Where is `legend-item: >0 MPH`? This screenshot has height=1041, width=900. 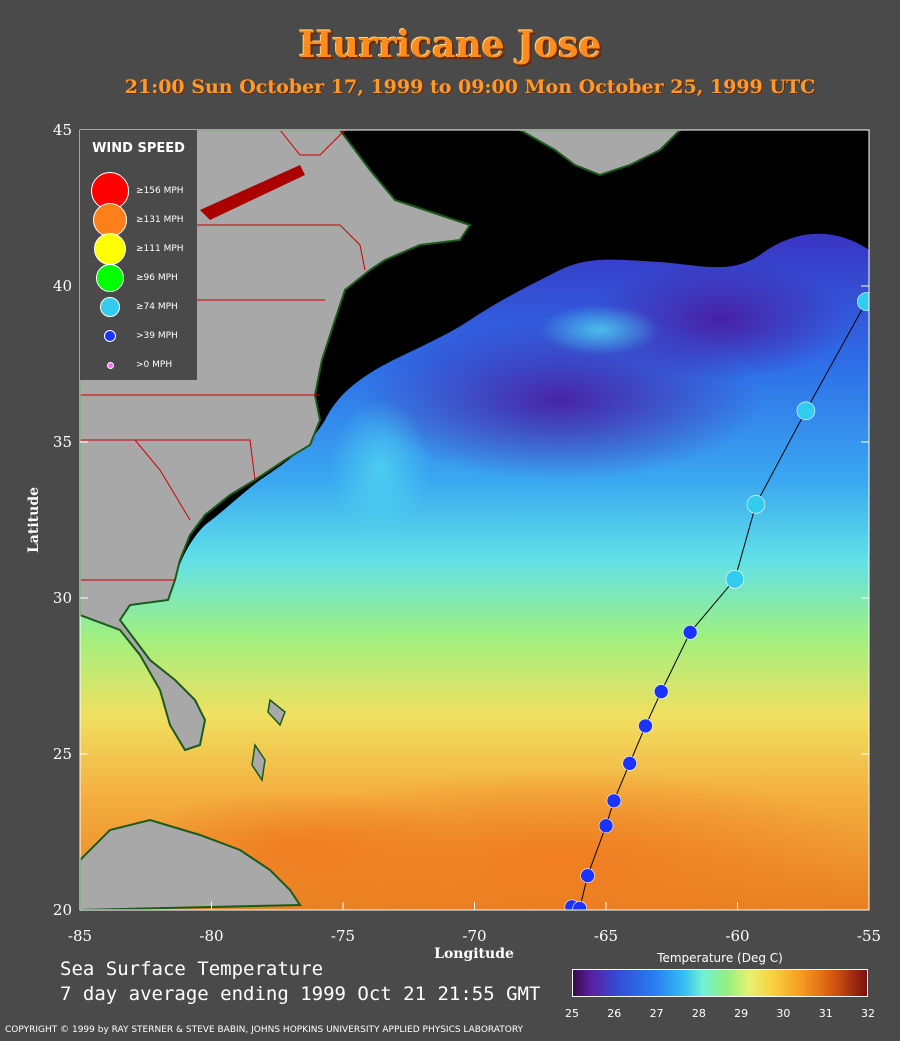
legend-item: >0 MPH is located at coordinates (138, 365).